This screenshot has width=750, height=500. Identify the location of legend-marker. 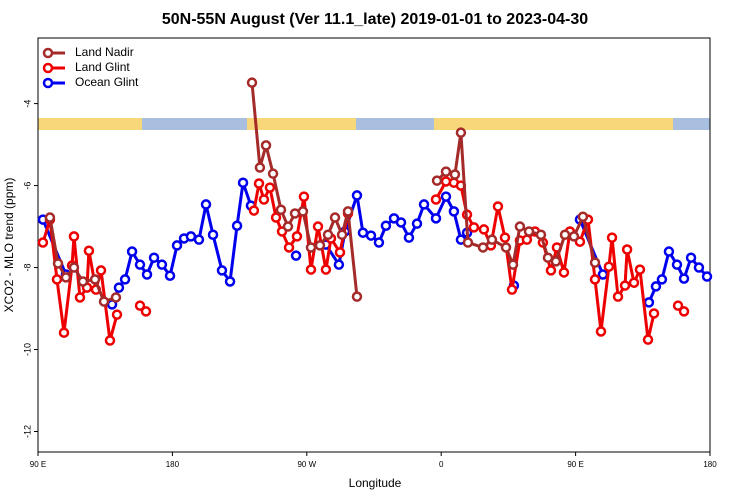
(48, 83).